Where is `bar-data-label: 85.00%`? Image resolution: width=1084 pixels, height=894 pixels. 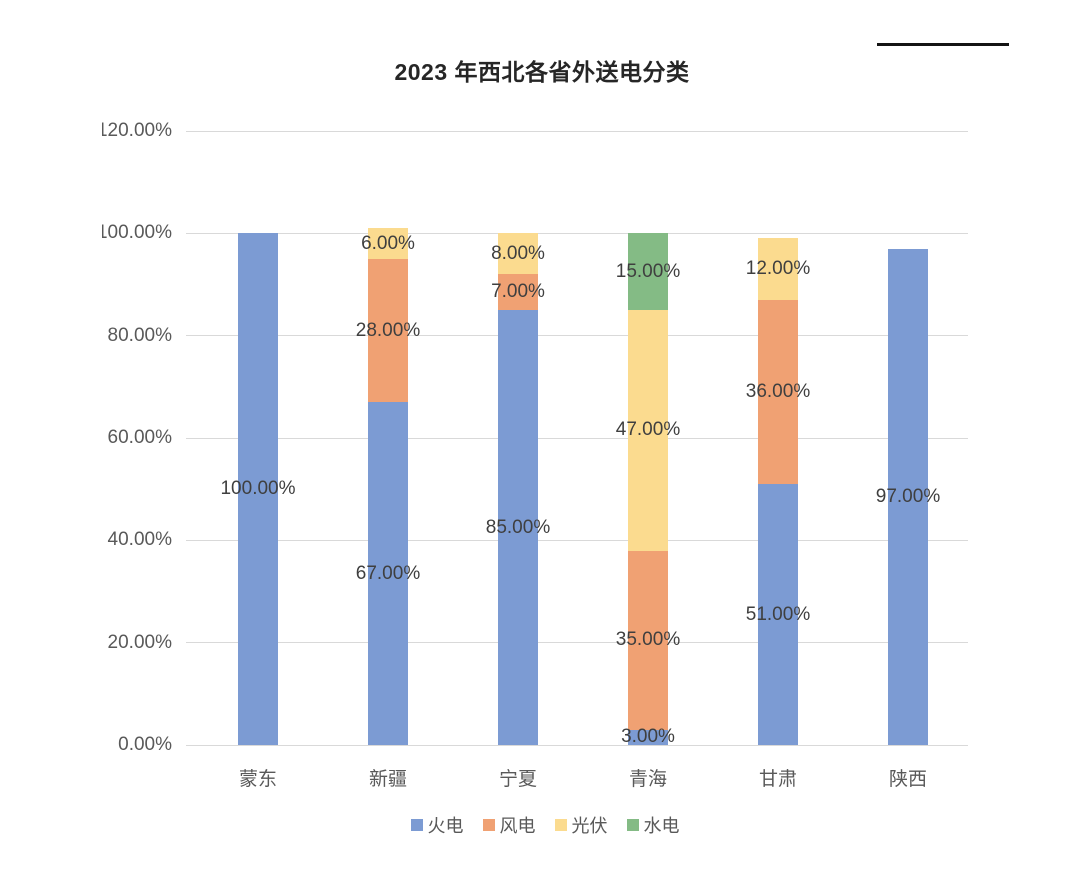 bar-data-label: 85.00% is located at coordinates (518, 527).